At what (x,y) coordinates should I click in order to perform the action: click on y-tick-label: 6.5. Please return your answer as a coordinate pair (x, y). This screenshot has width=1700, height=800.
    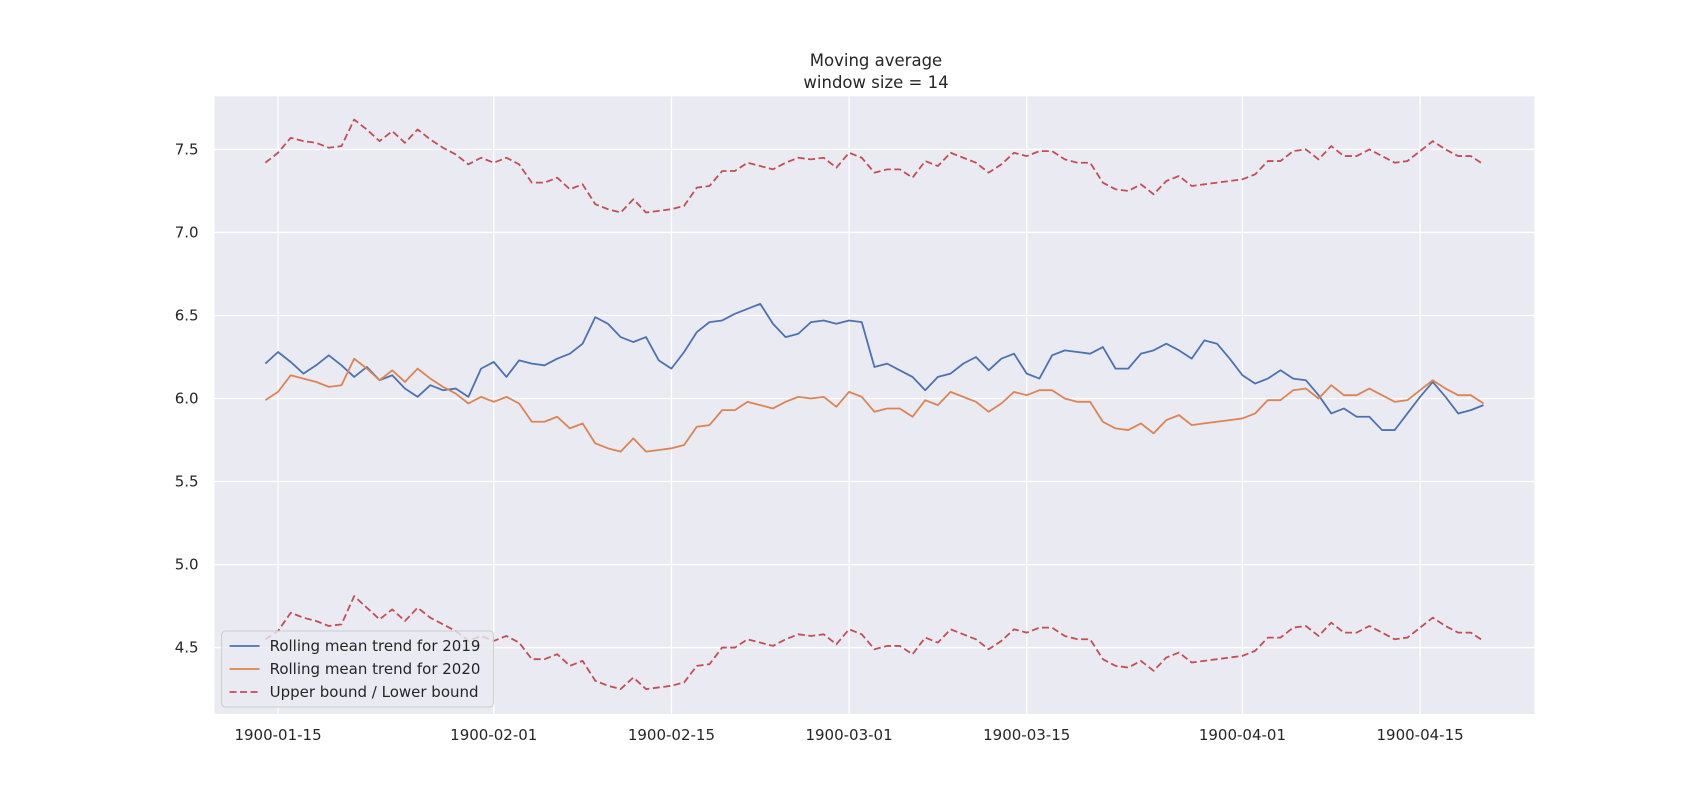
    Looking at the image, I should click on (187, 315).